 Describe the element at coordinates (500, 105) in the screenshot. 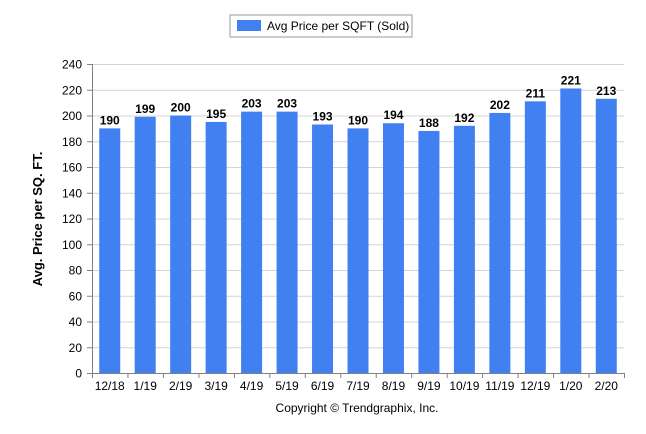

I see `bar-value-label: 202` at that location.